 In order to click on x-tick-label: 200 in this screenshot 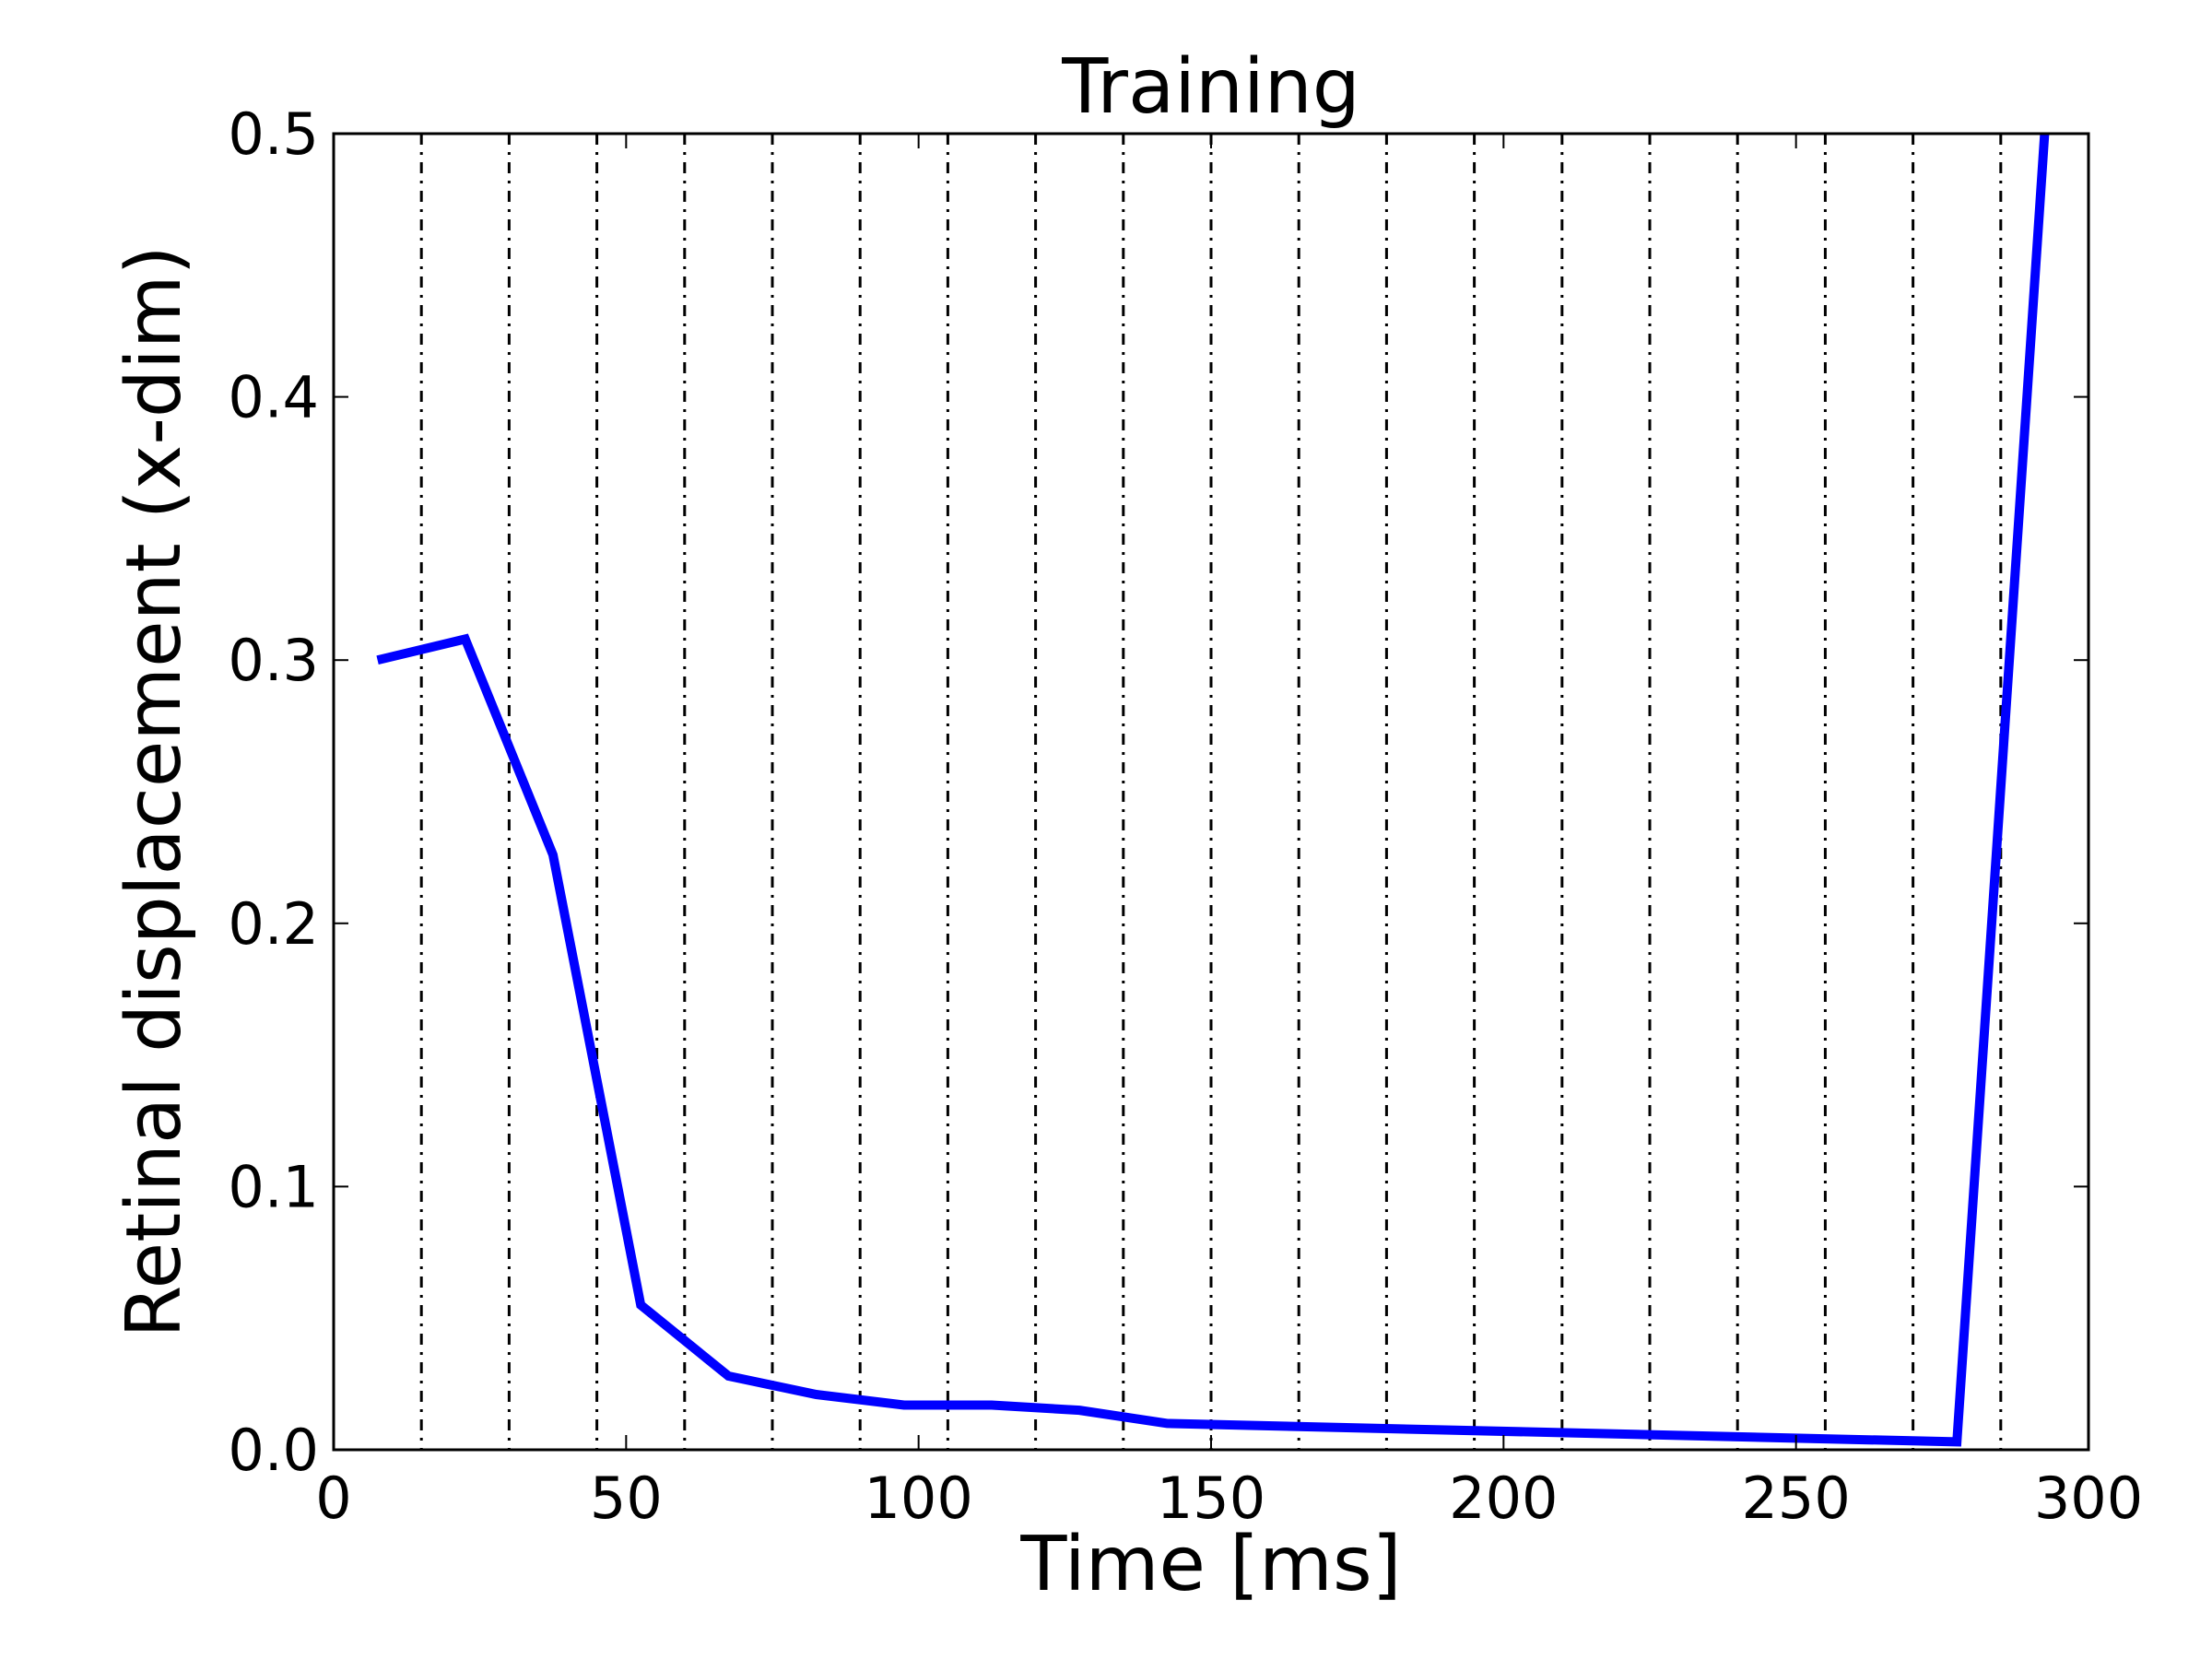, I will do `click(1503, 1498)`.